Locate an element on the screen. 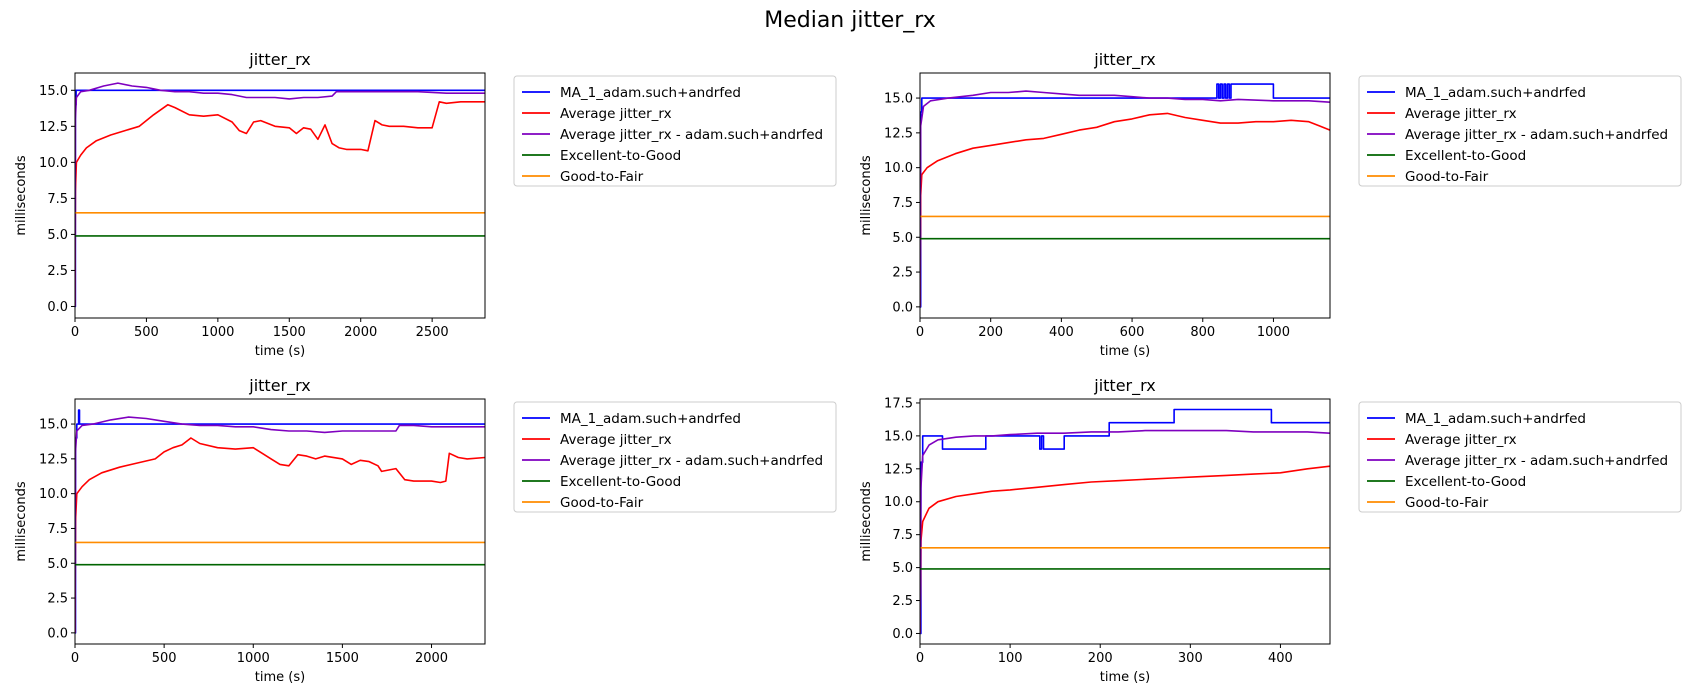 This screenshot has width=1700, height=700. x-tick-label: 300 is located at coordinates (1190, 658).